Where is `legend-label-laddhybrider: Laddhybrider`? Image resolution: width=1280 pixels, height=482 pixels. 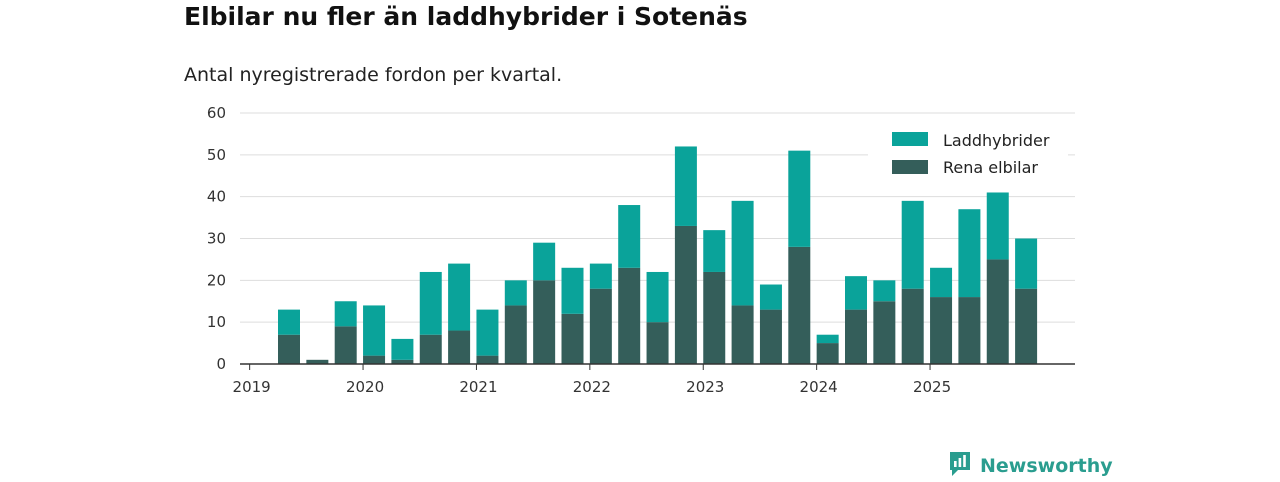 legend-label-laddhybrider: Laddhybrider is located at coordinates (996, 140).